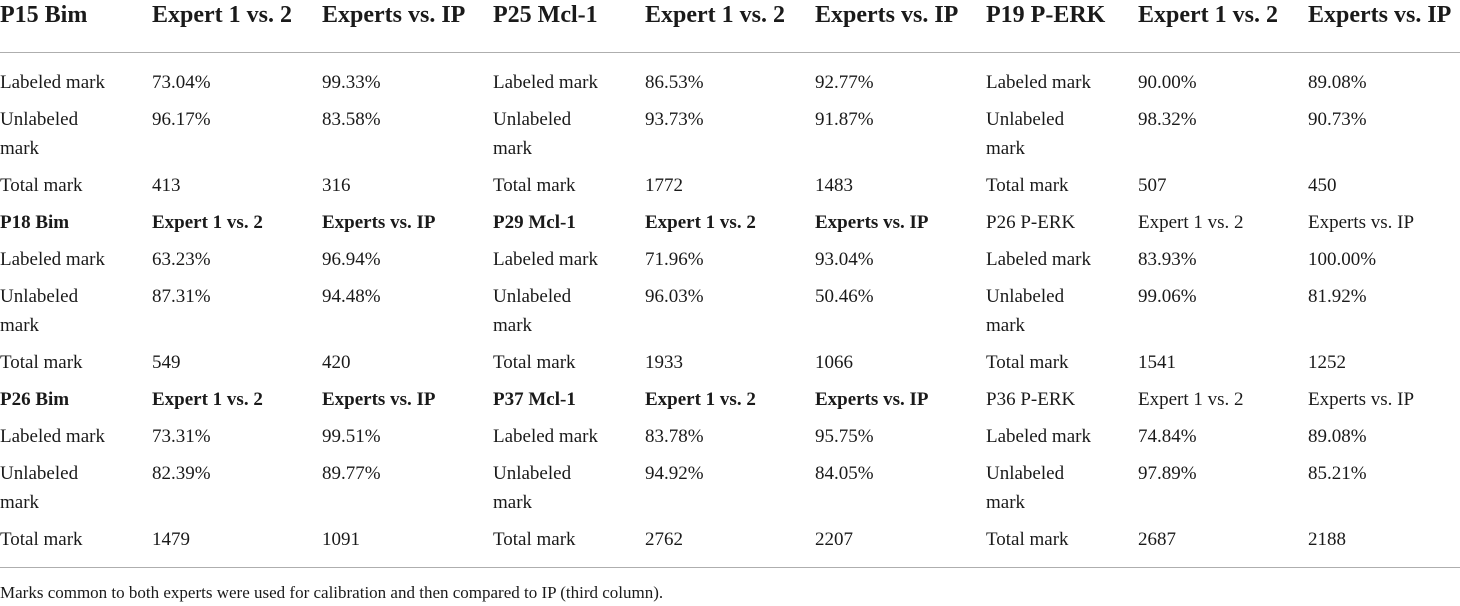  I want to click on sub-header-cell: P26 P-ERK, so click(1031, 222).